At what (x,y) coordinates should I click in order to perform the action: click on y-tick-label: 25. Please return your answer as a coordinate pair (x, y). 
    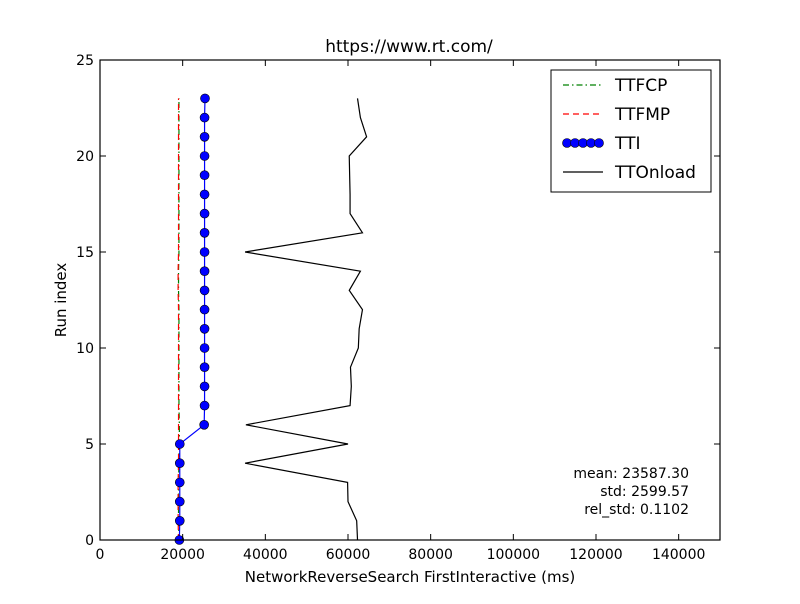
    Looking at the image, I should click on (85, 61).